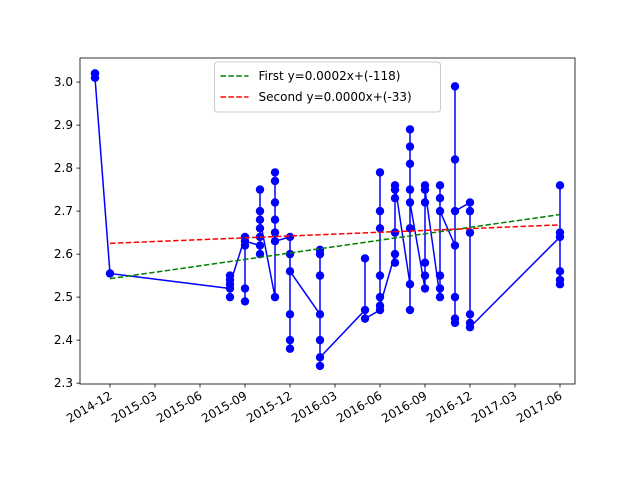 Image resolution: width=640 pixels, height=484 pixels. What do you see at coordinates (63, 168) in the screenshot?
I see `y-tick-label: 2.8` at bounding box center [63, 168].